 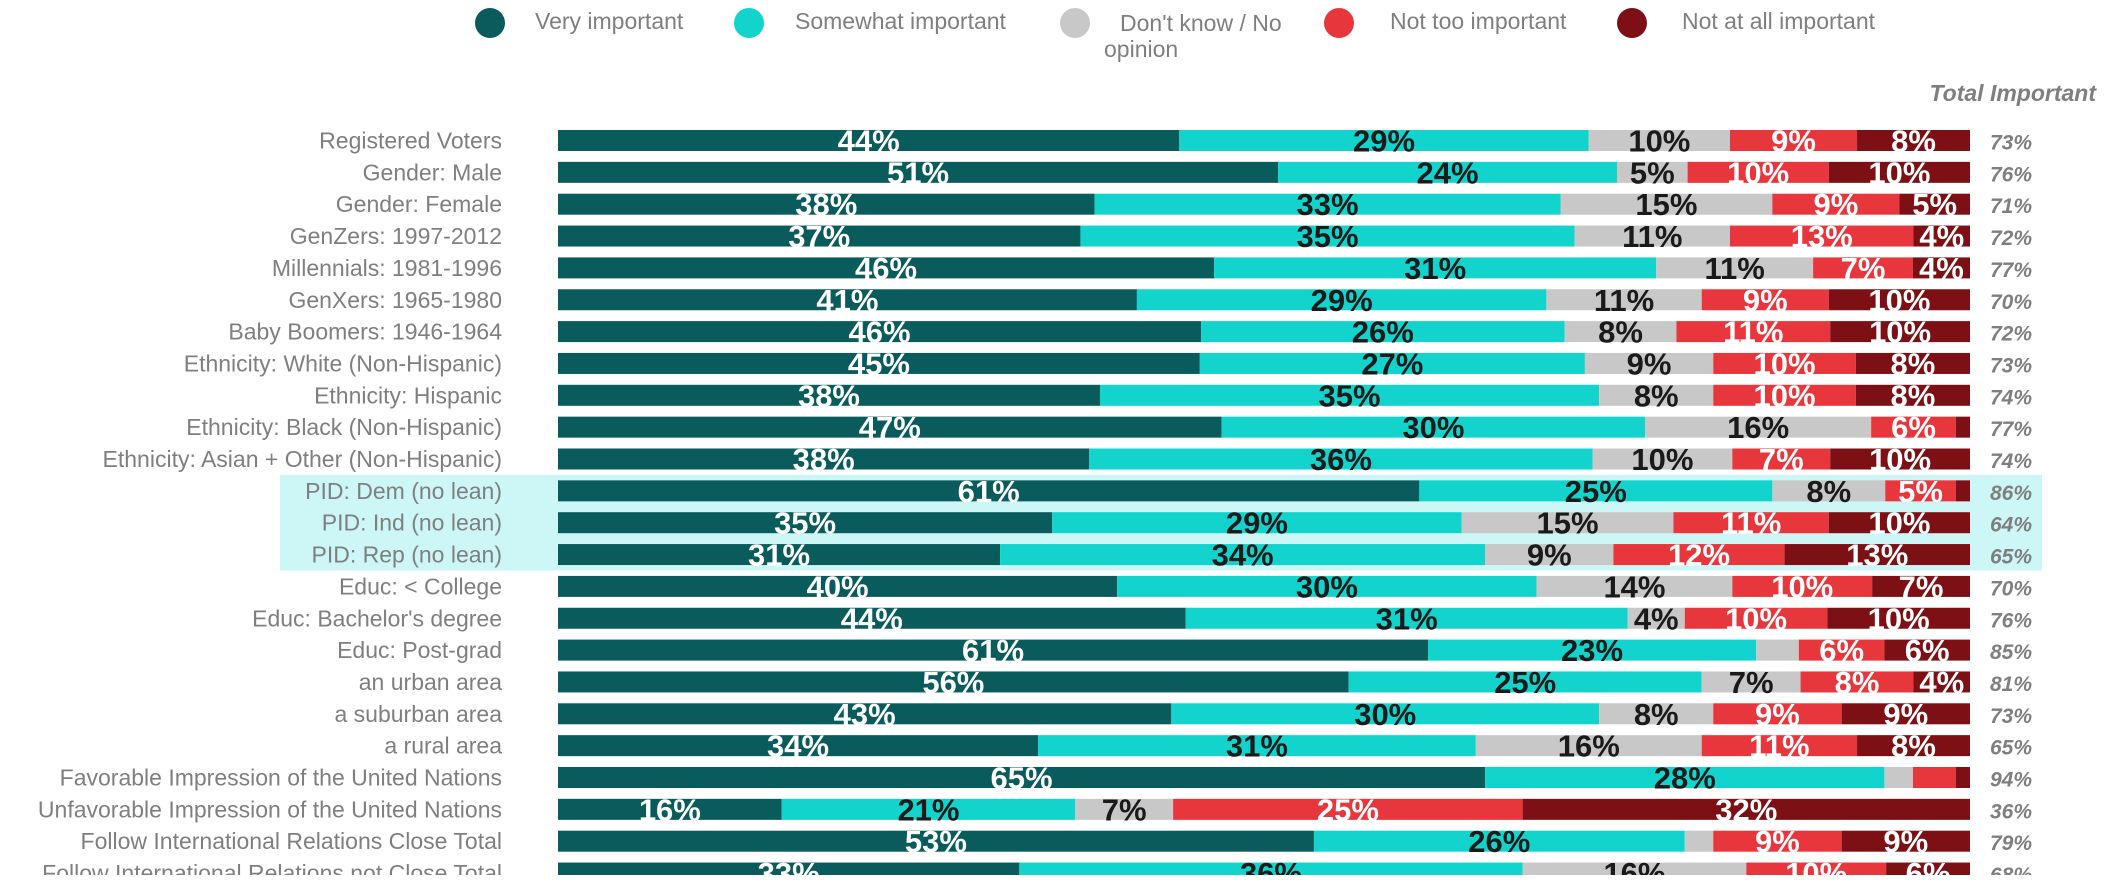 I want to click on data-label-very-important: 34%, so click(x=798, y=746).